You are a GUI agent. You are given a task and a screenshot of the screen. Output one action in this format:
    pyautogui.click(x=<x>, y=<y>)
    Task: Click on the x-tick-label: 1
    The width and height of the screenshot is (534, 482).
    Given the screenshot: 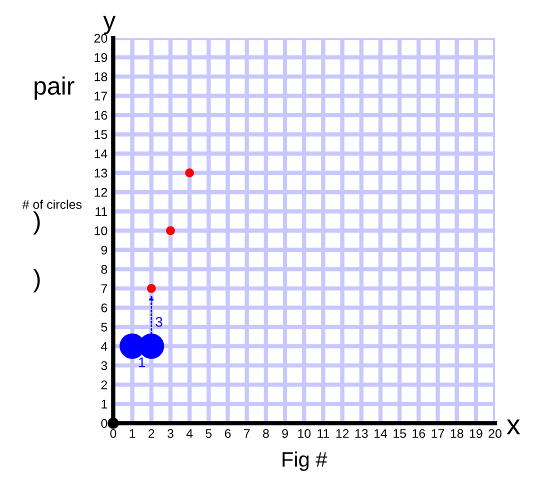 What is the action you would take?
    pyautogui.click(x=133, y=433)
    